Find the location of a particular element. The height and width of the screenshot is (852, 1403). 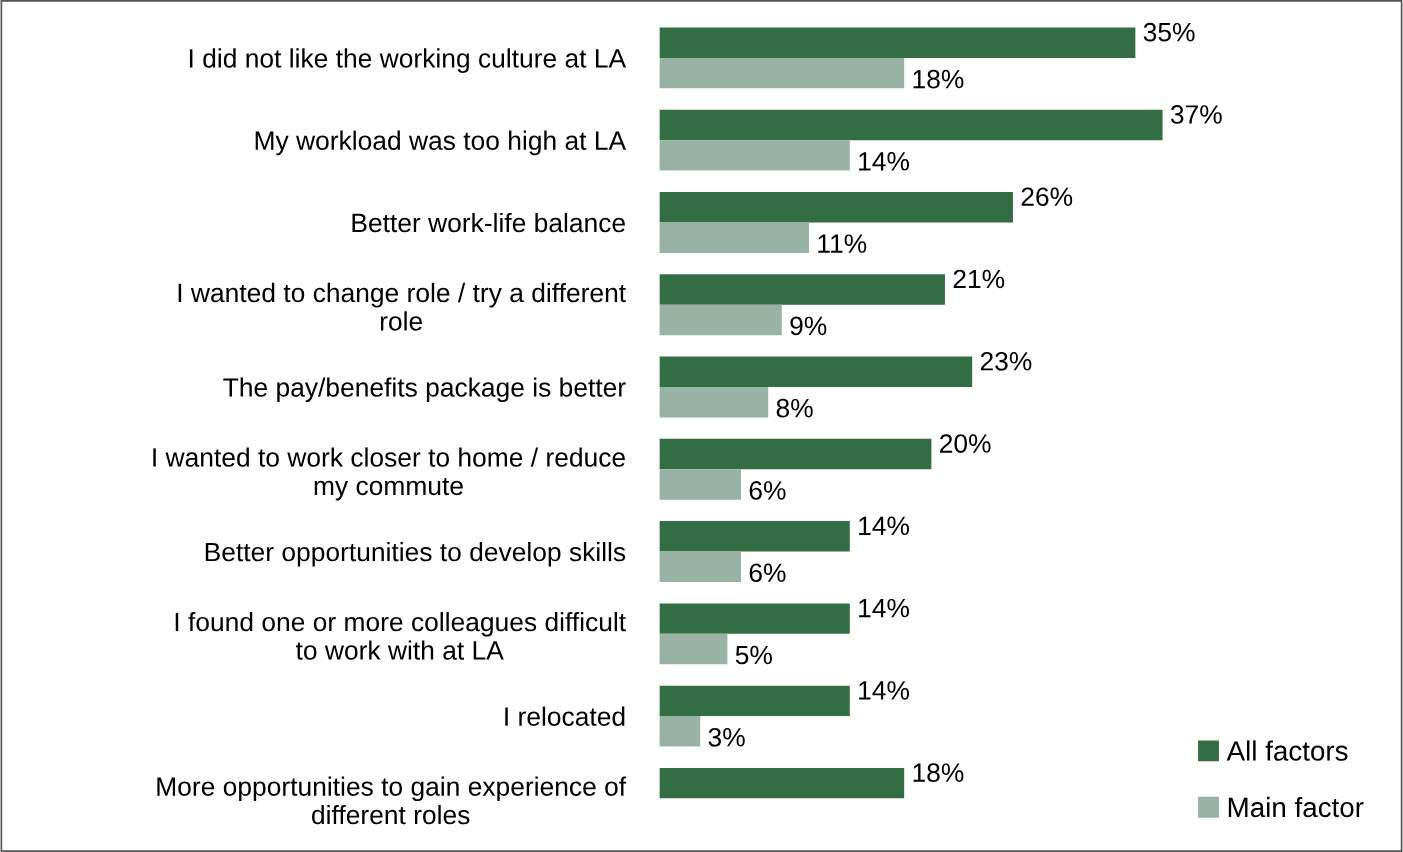

data-label: 8% is located at coordinates (794, 408).